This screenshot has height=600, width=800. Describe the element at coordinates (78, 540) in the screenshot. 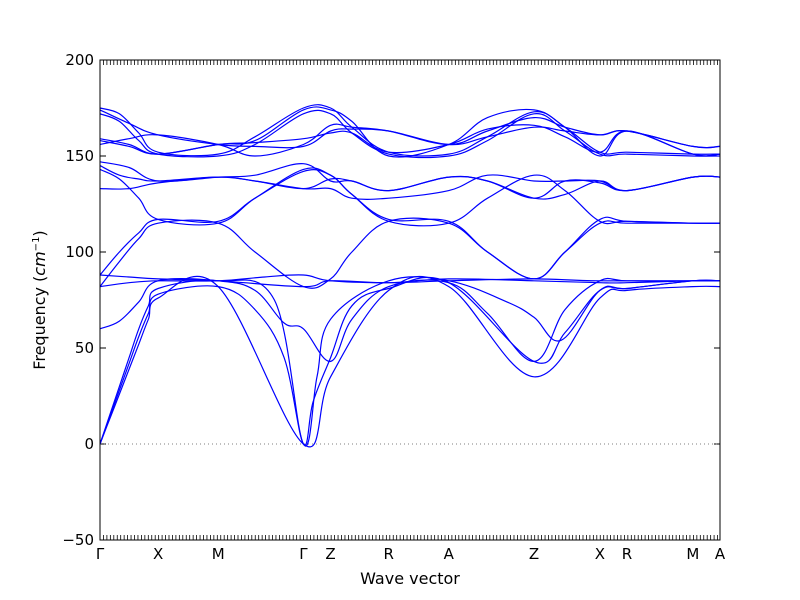

I see `y-tick-label: −50` at that location.